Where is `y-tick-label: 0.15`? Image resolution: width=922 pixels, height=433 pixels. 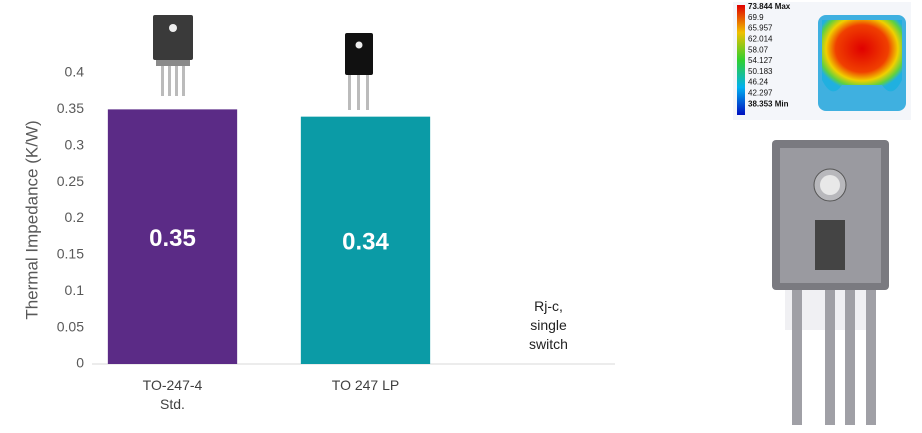
y-tick-label: 0.15 is located at coordinates (70, 254).